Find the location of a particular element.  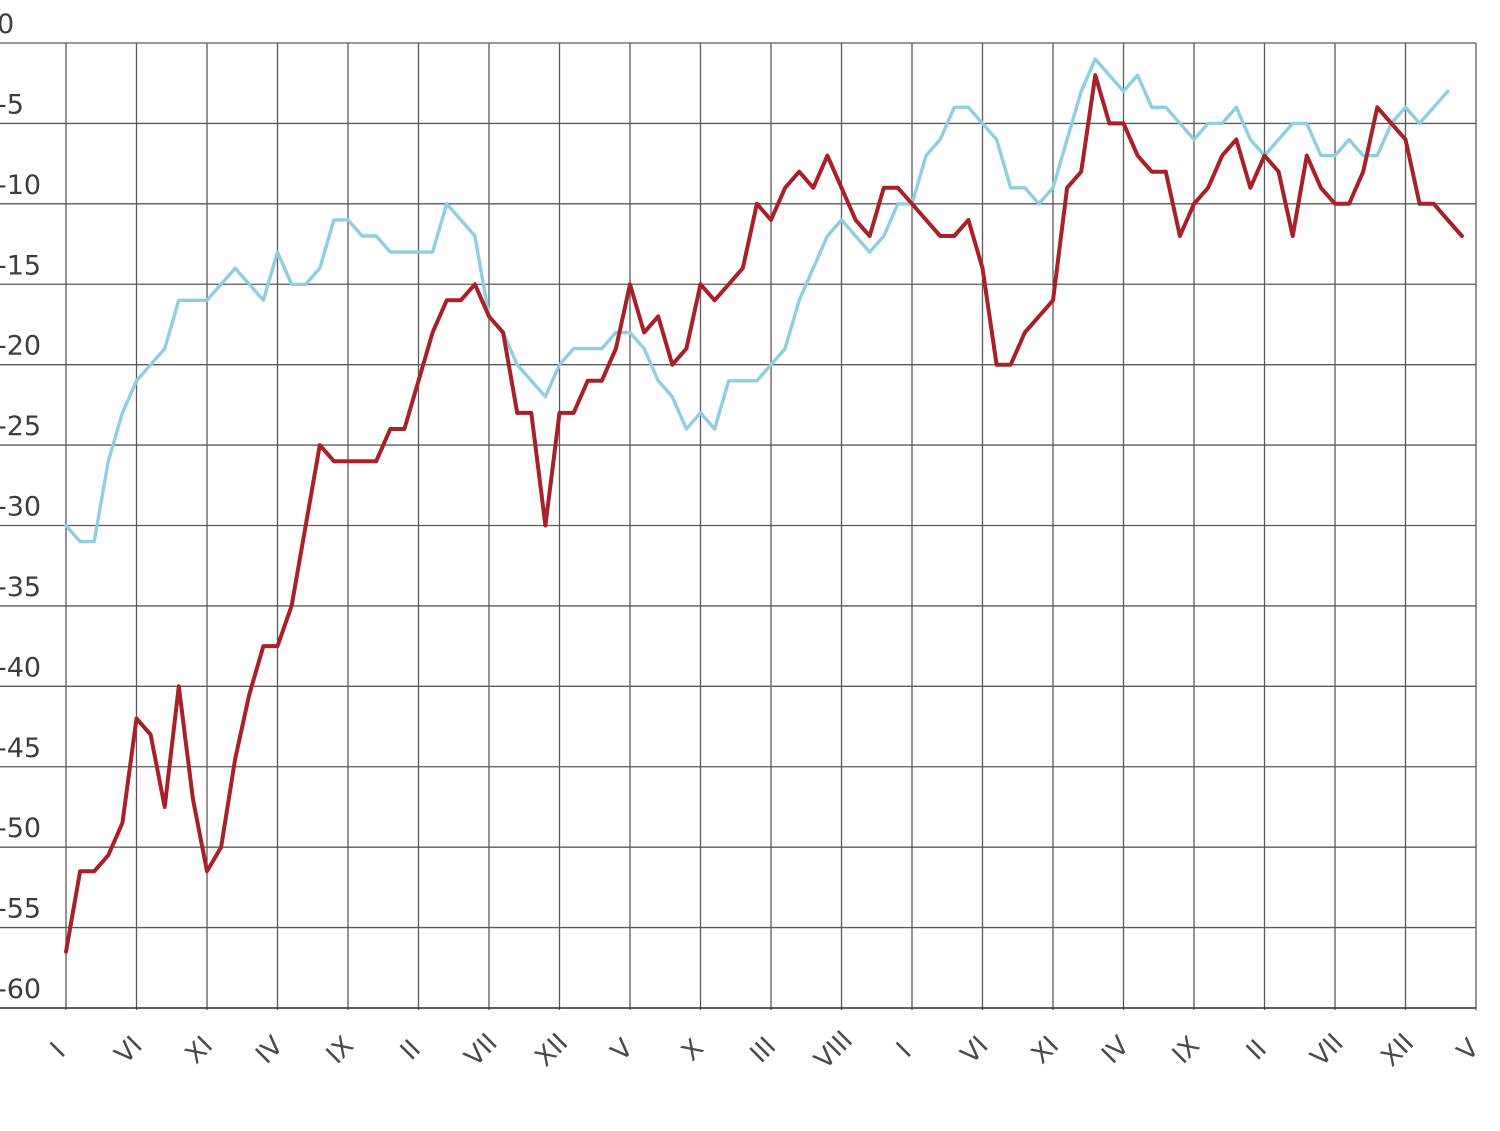

y-tick-label: -15 is located at coordinates (20, 265).